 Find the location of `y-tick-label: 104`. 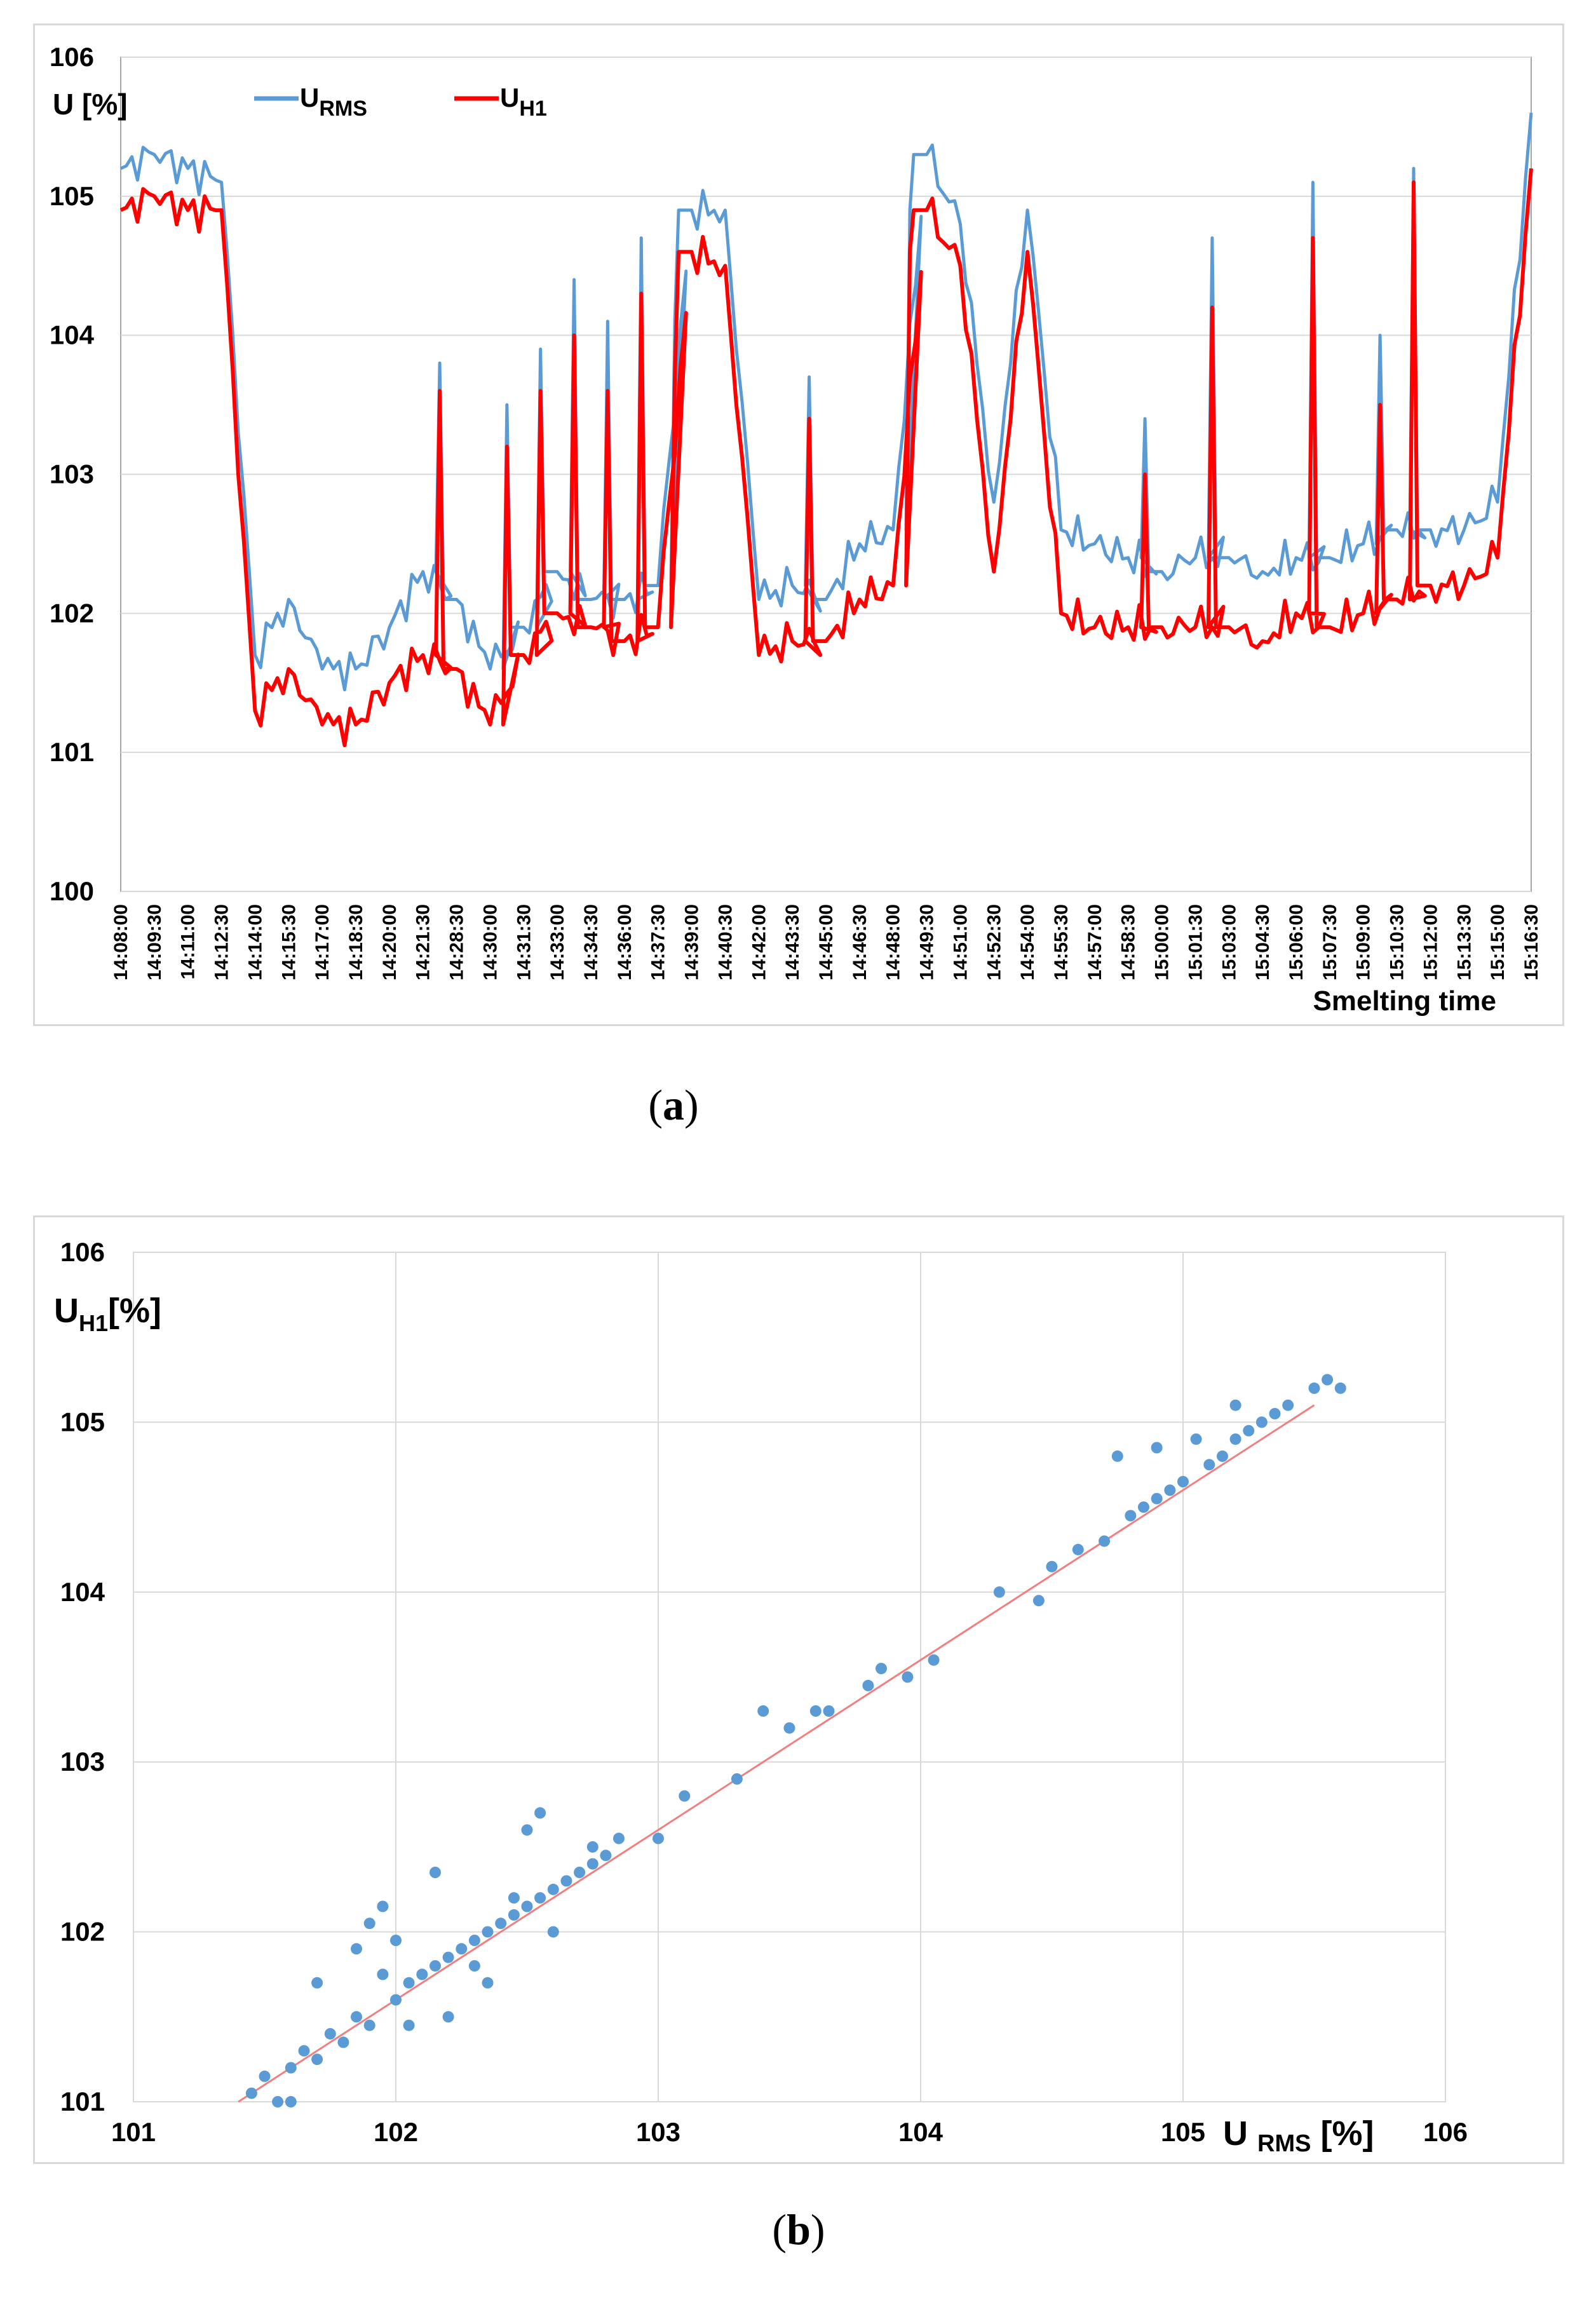

y-tick-label: 104 is located at coordinates (82, 1592).